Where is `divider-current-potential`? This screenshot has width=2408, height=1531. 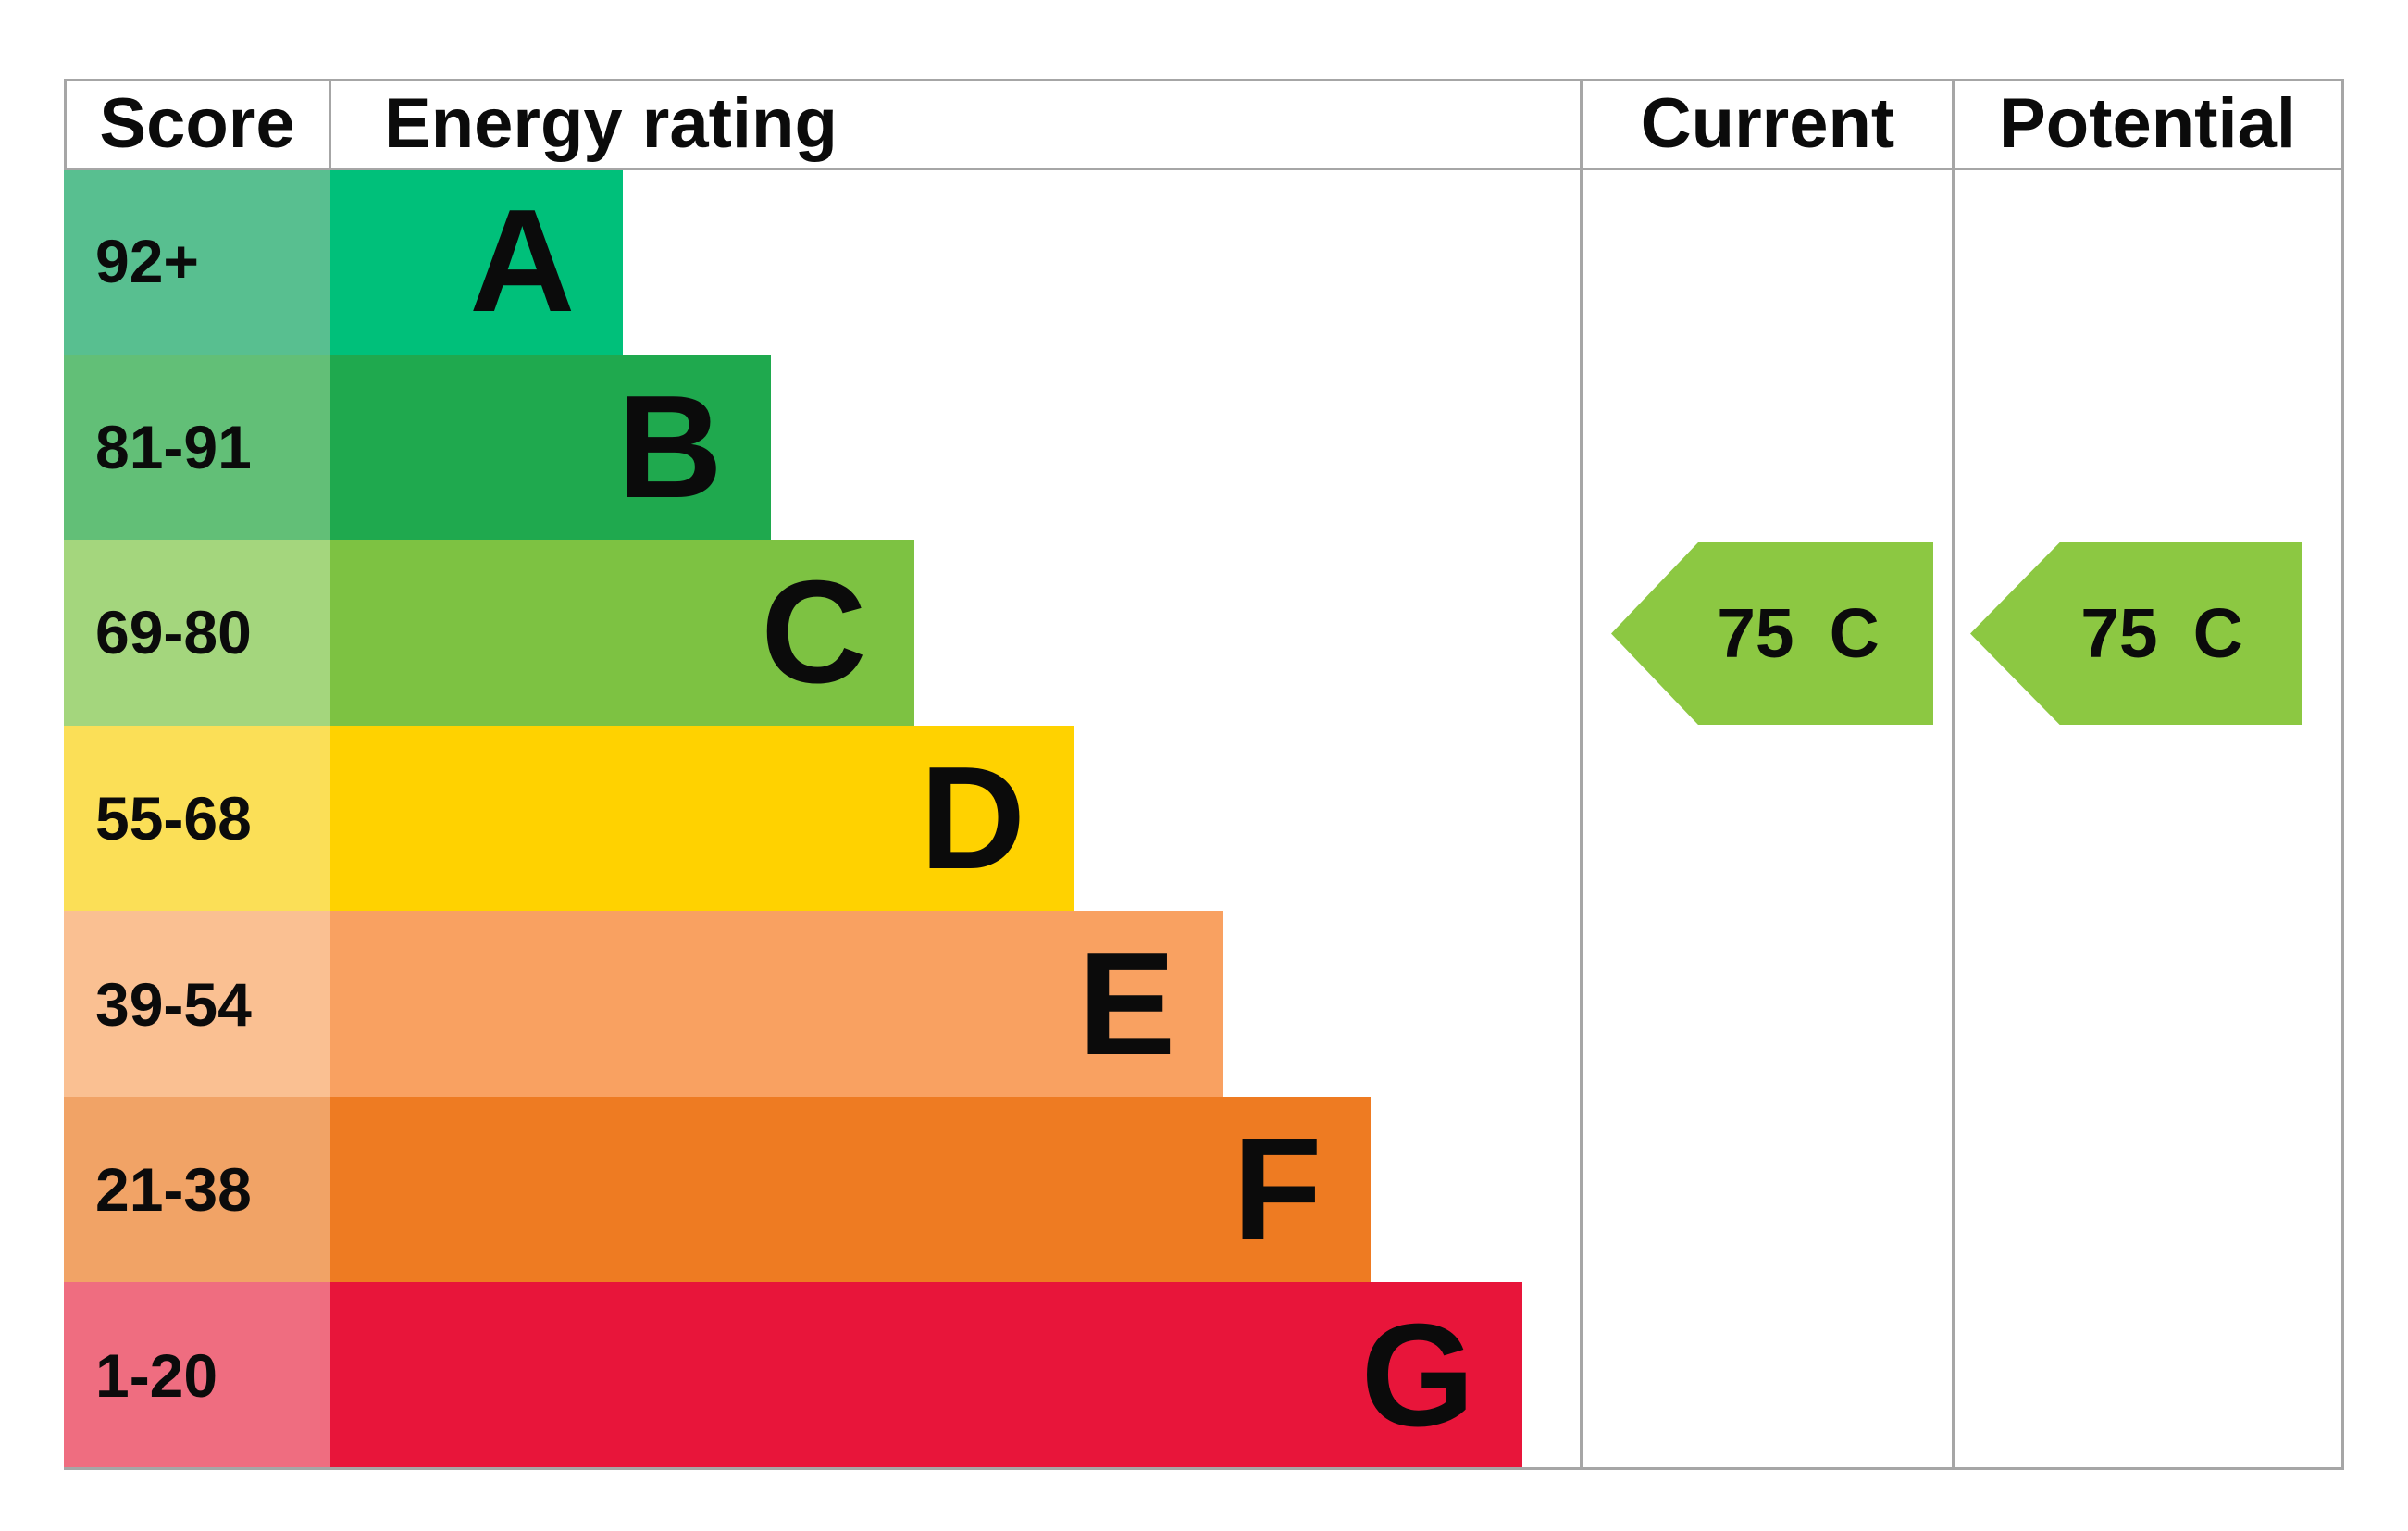
divider-current-potential is located at coordinates (1953, 774).